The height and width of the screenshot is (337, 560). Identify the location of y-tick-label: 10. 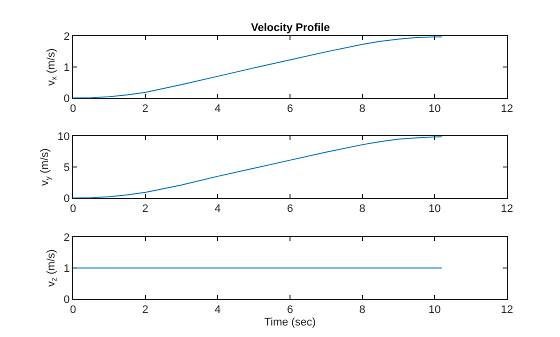
(64, 136).